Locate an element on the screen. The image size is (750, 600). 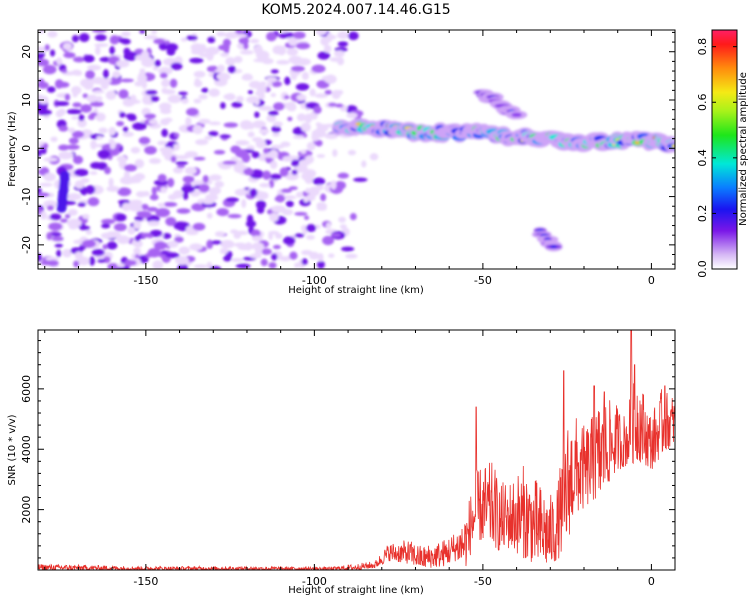
snr-y-tick-label: 4000 is located at coordinates (26, 449).